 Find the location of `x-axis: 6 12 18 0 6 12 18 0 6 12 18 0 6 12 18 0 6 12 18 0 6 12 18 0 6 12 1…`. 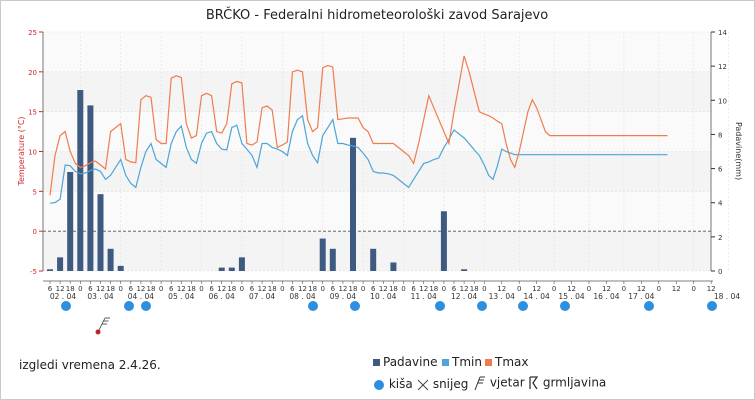

x-axis: 6 12 18 0 6 12 18 0 6 12 18 0 6 12 18 0 6 12 18 0 6 12 18 0 6 12 1… is located at coordinates (391, 290).